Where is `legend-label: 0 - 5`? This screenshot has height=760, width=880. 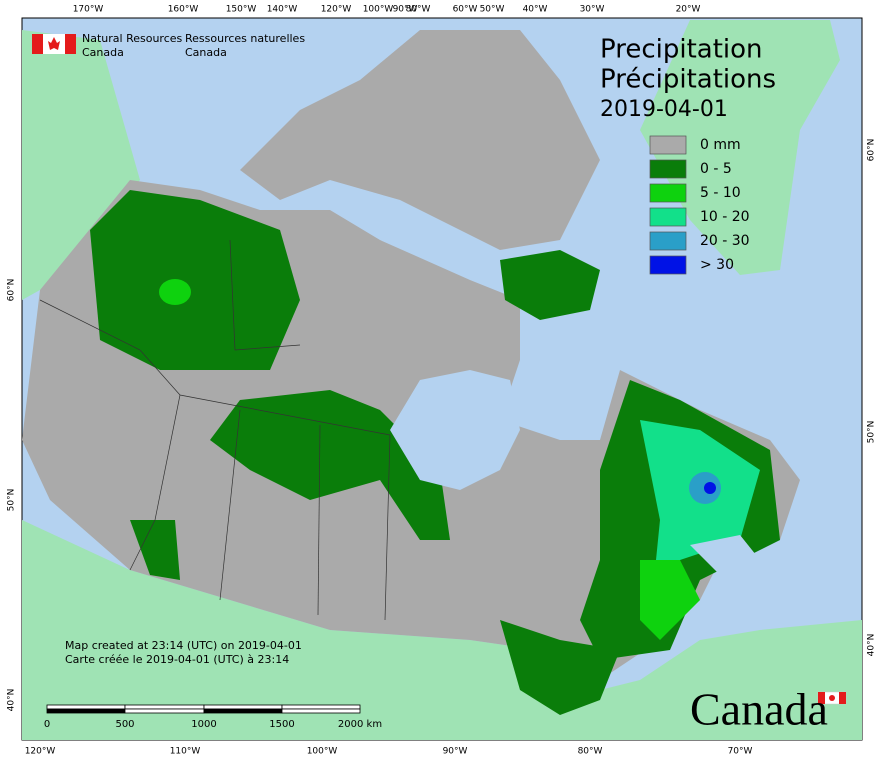
legend-label: 0 - 5 is located at coordinates (716, 169).